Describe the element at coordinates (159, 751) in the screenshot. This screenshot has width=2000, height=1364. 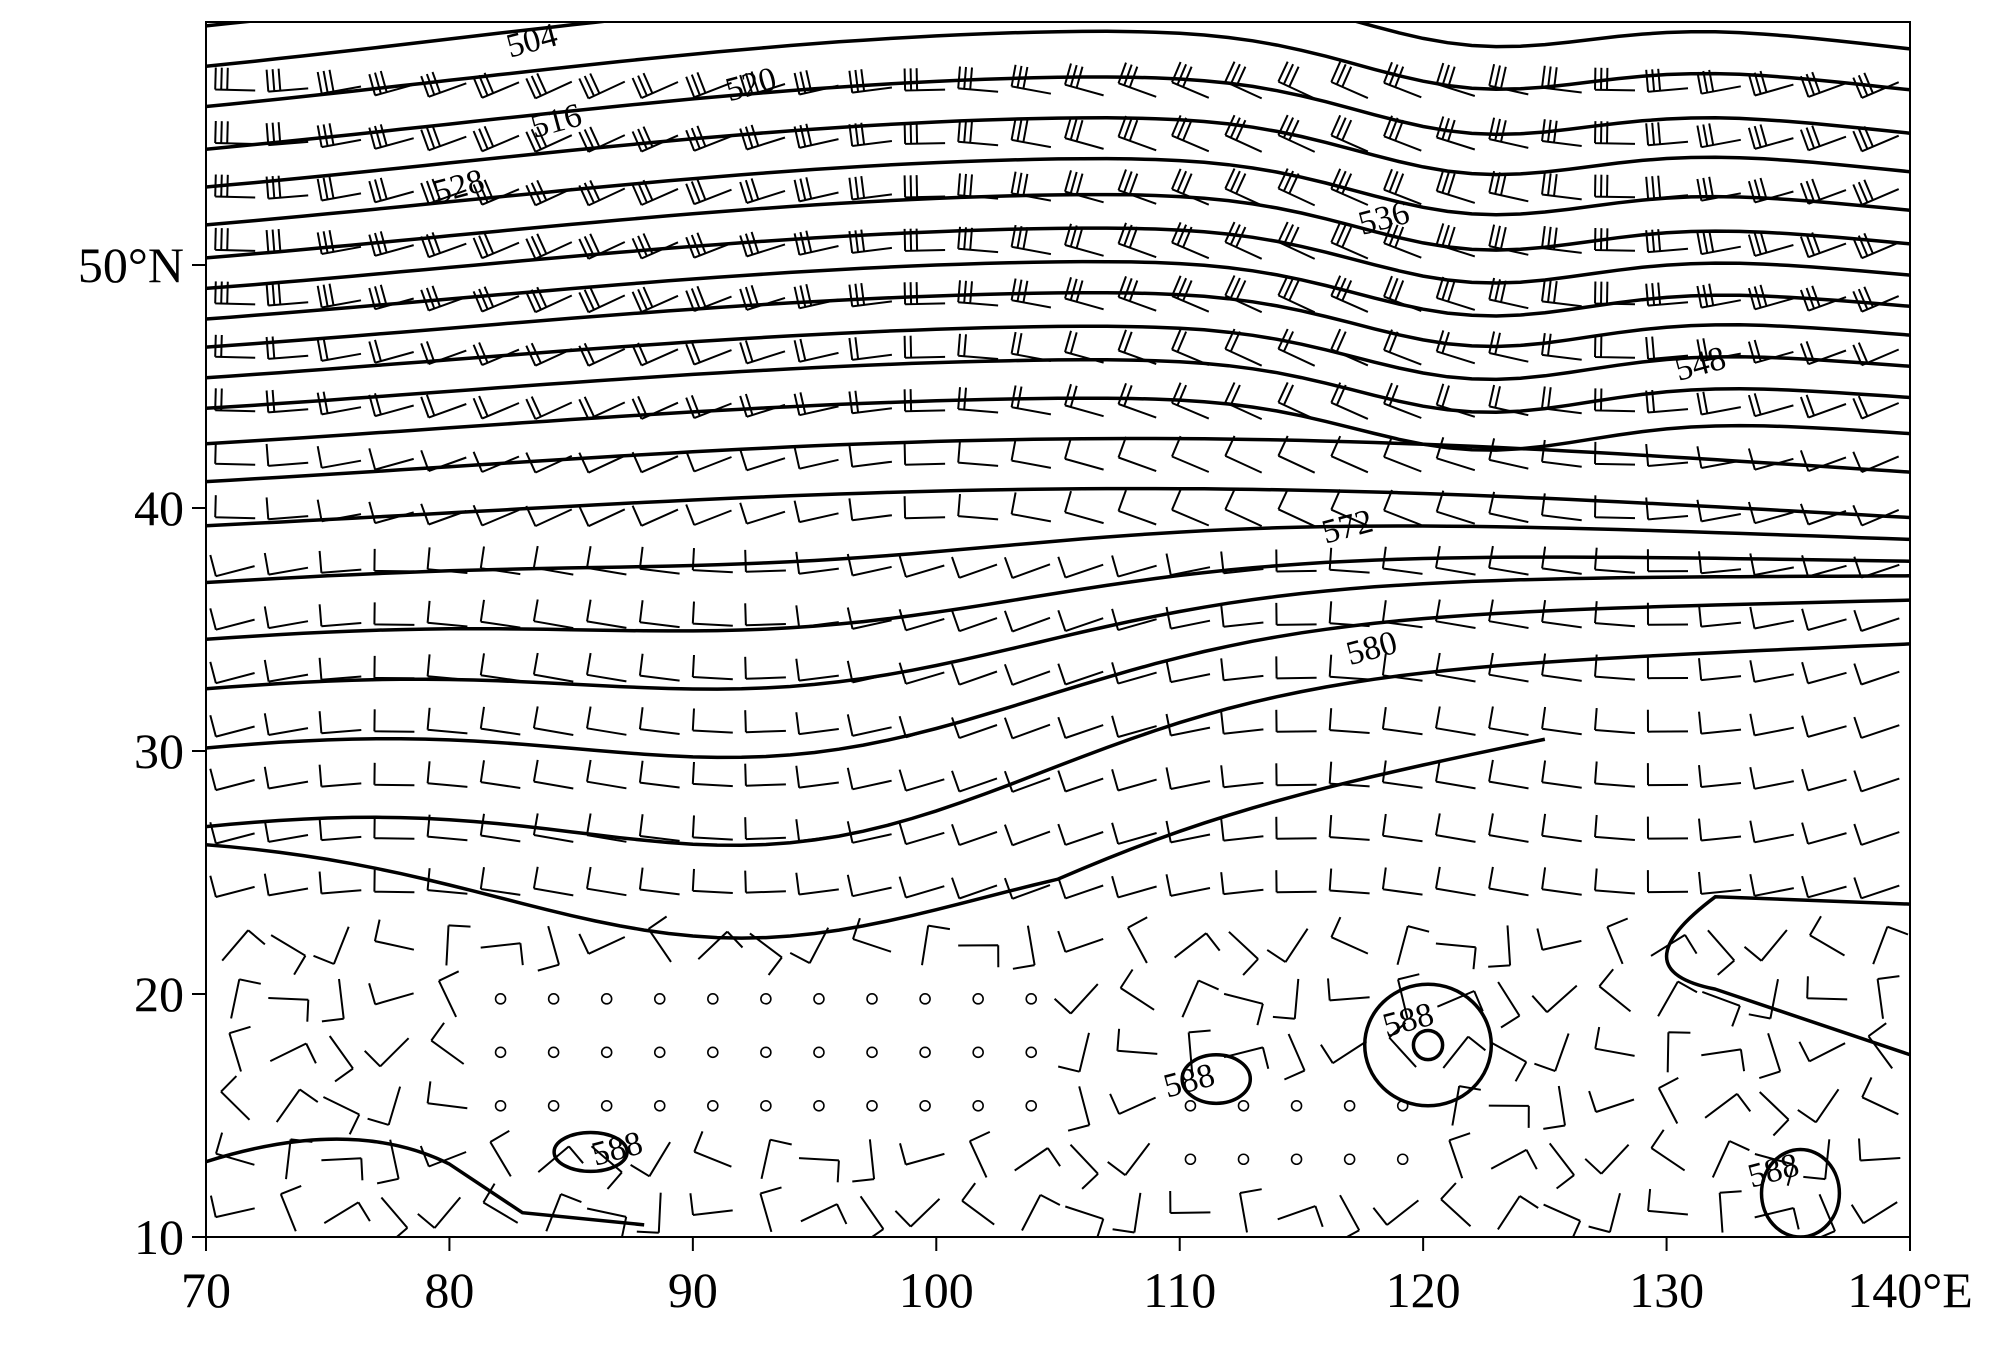
I see `y-tick-label: 30` at that location.